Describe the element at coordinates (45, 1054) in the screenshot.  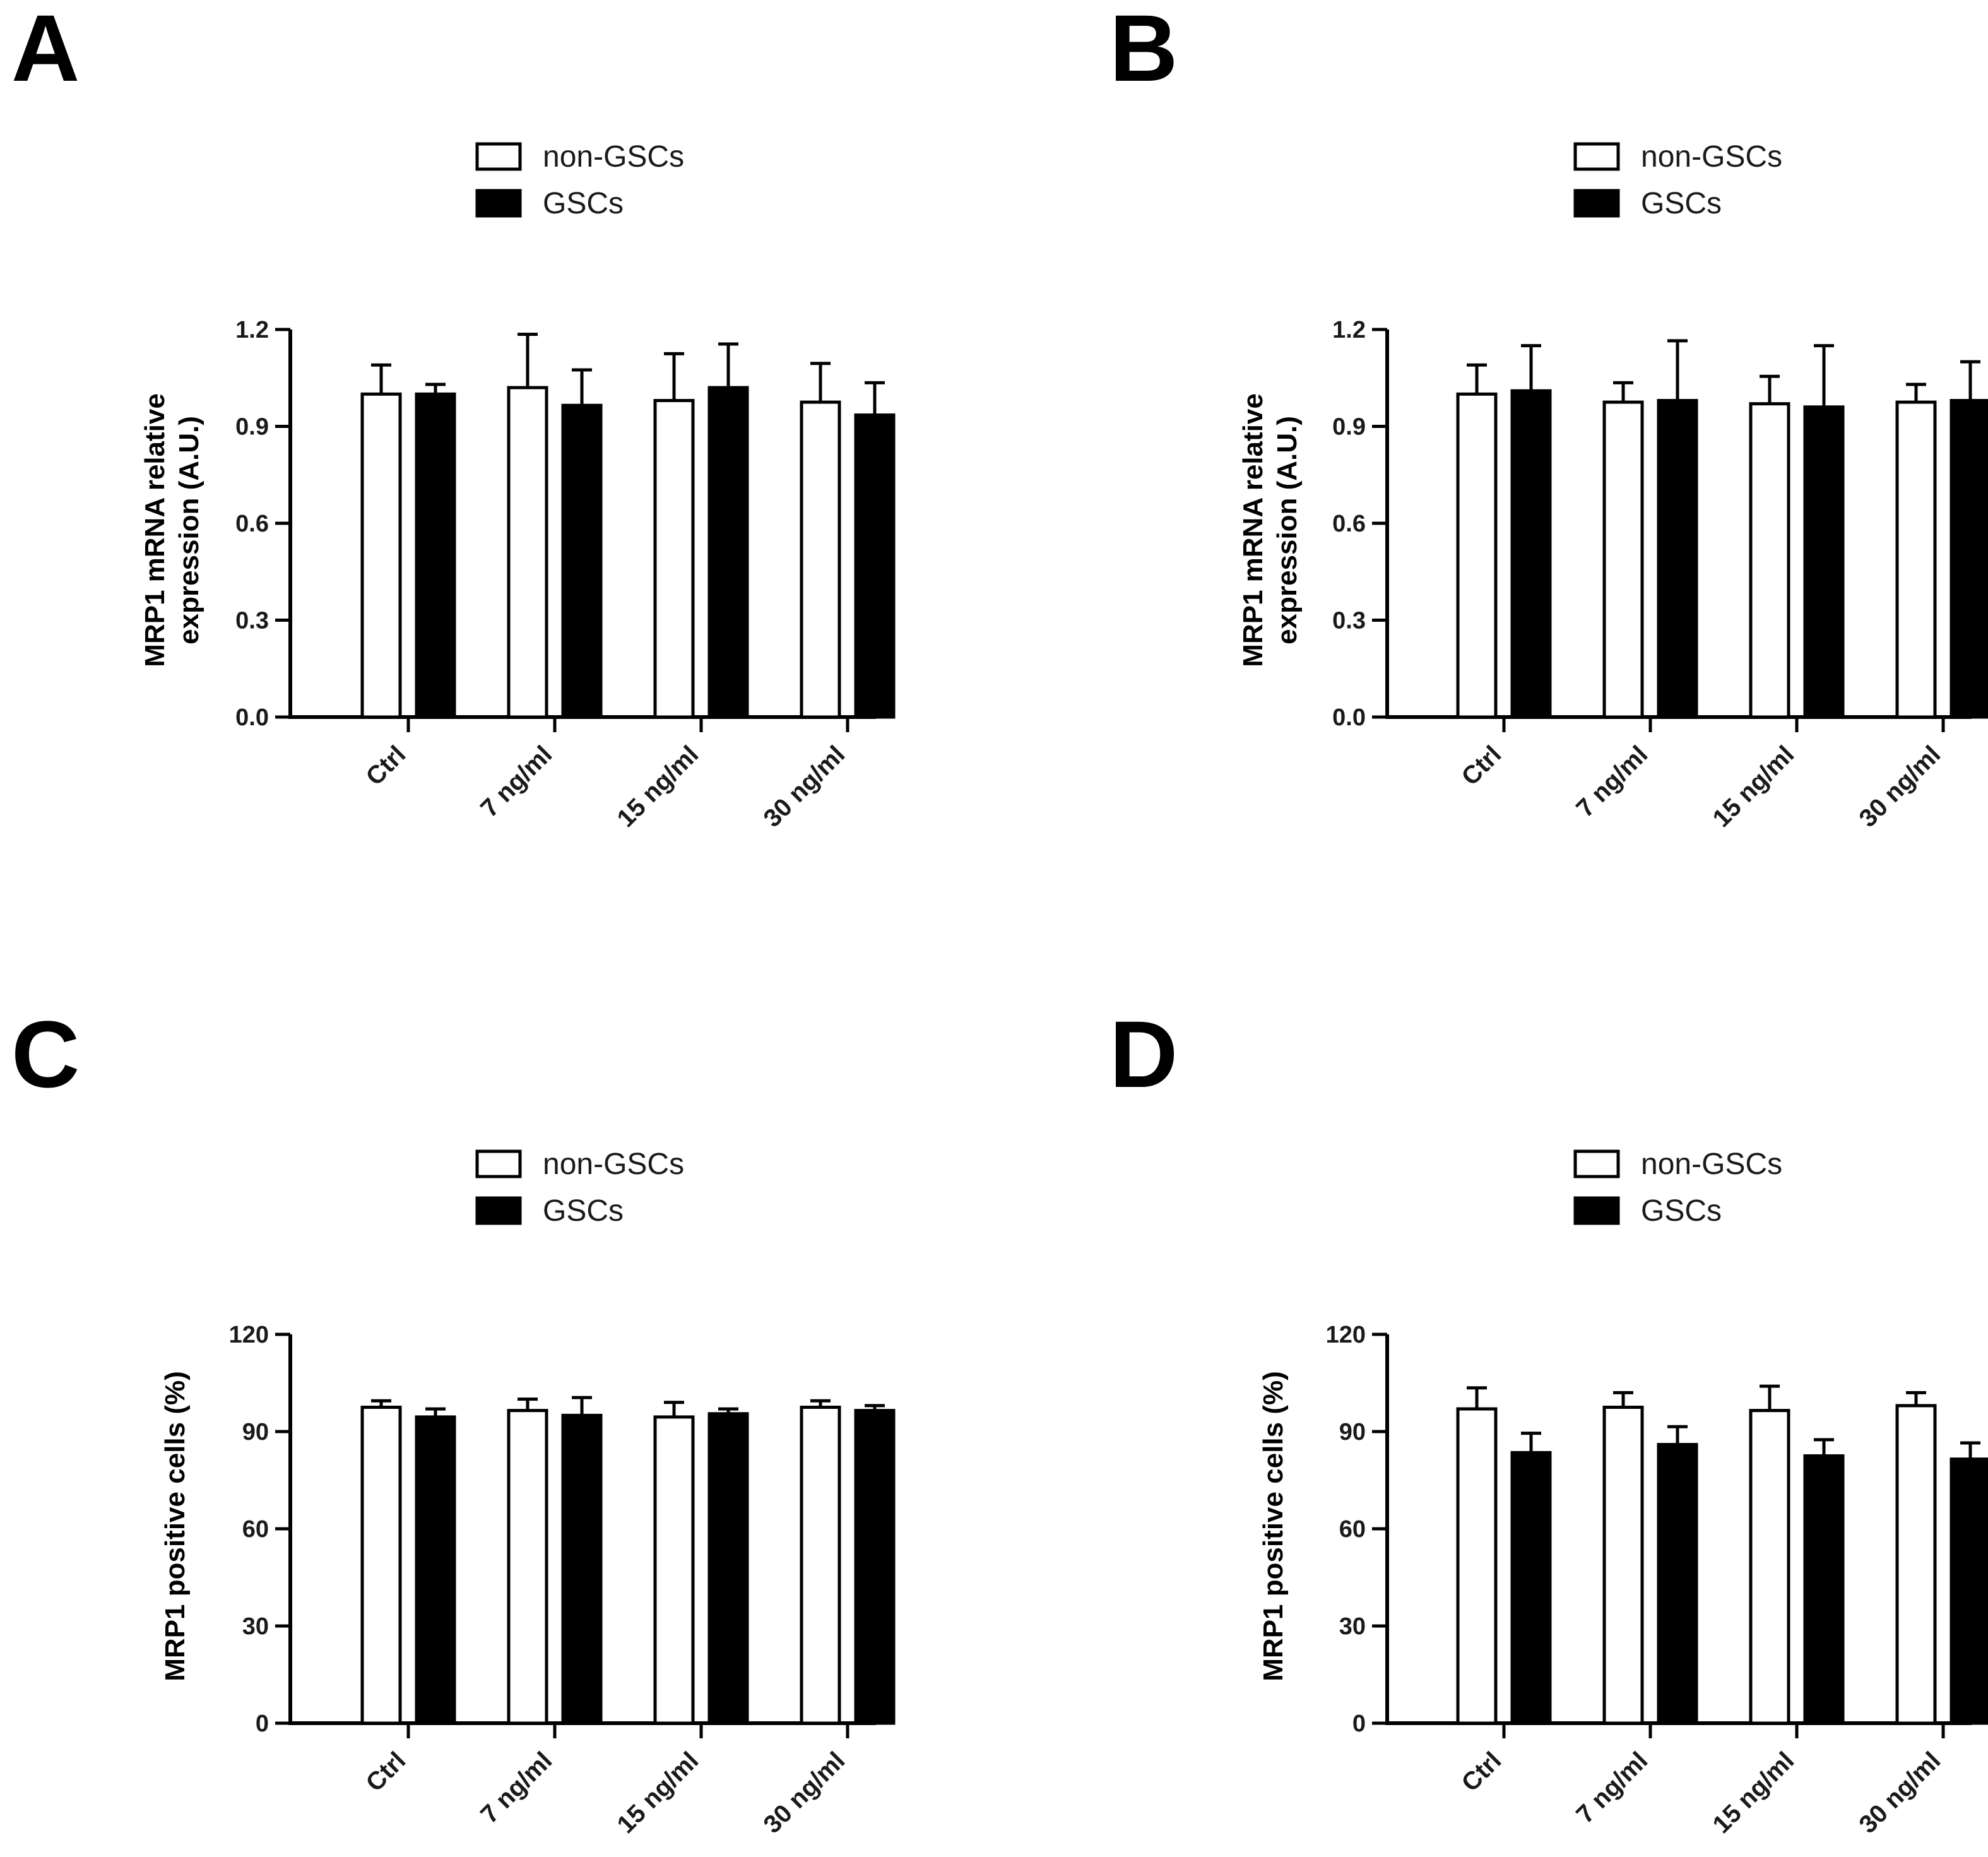
I see `panel-letter: C` at that location.